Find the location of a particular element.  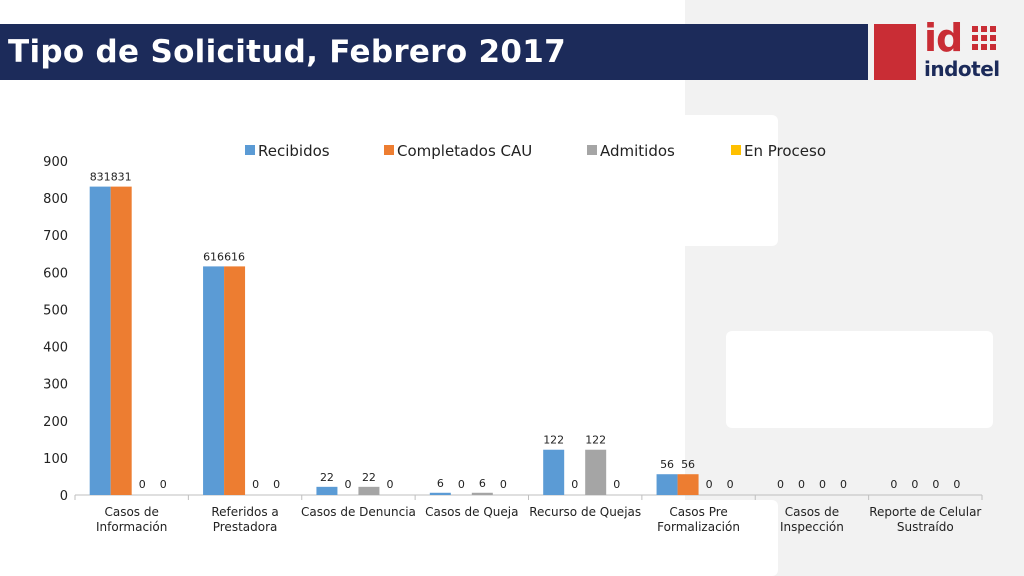

category-label: Reporte de Celular is located at coordinates (925, 512).